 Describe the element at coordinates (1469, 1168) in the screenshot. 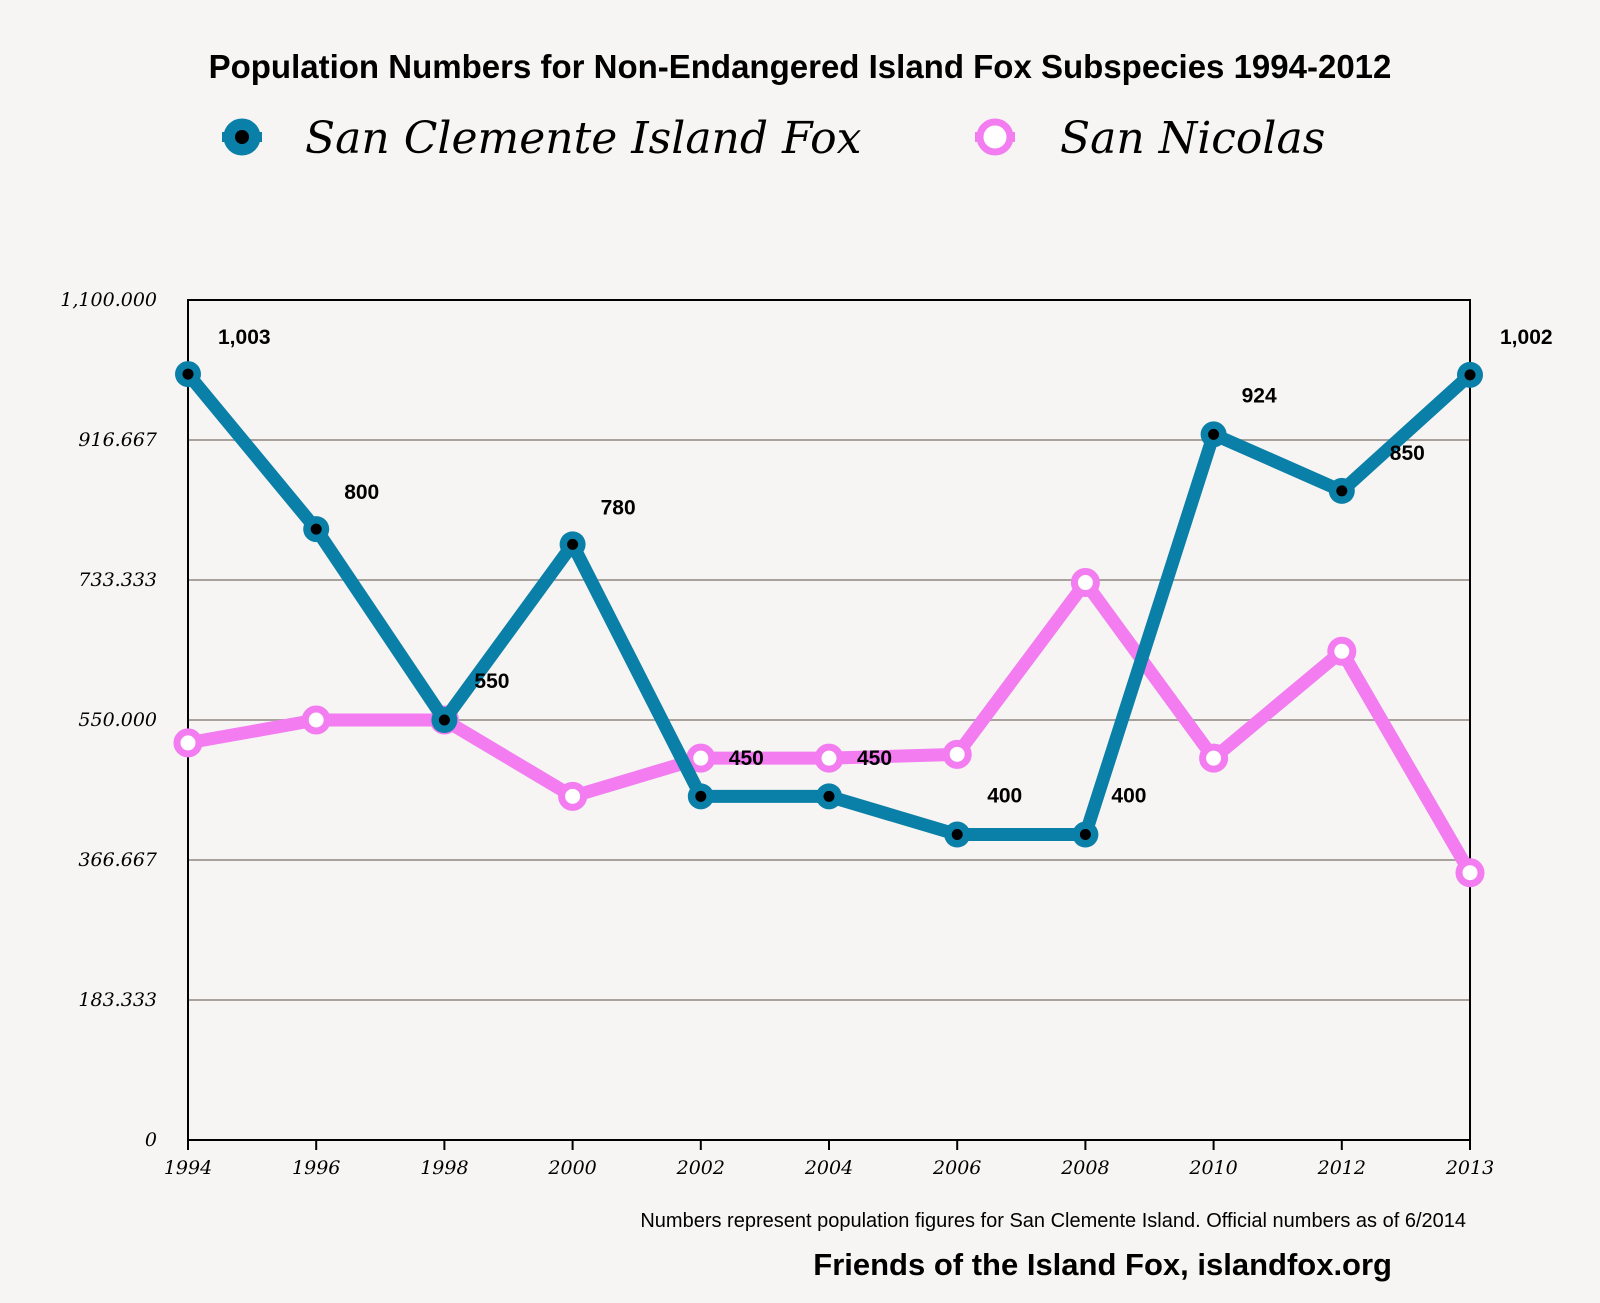

I see `x-tick-label: 2013` at that location.